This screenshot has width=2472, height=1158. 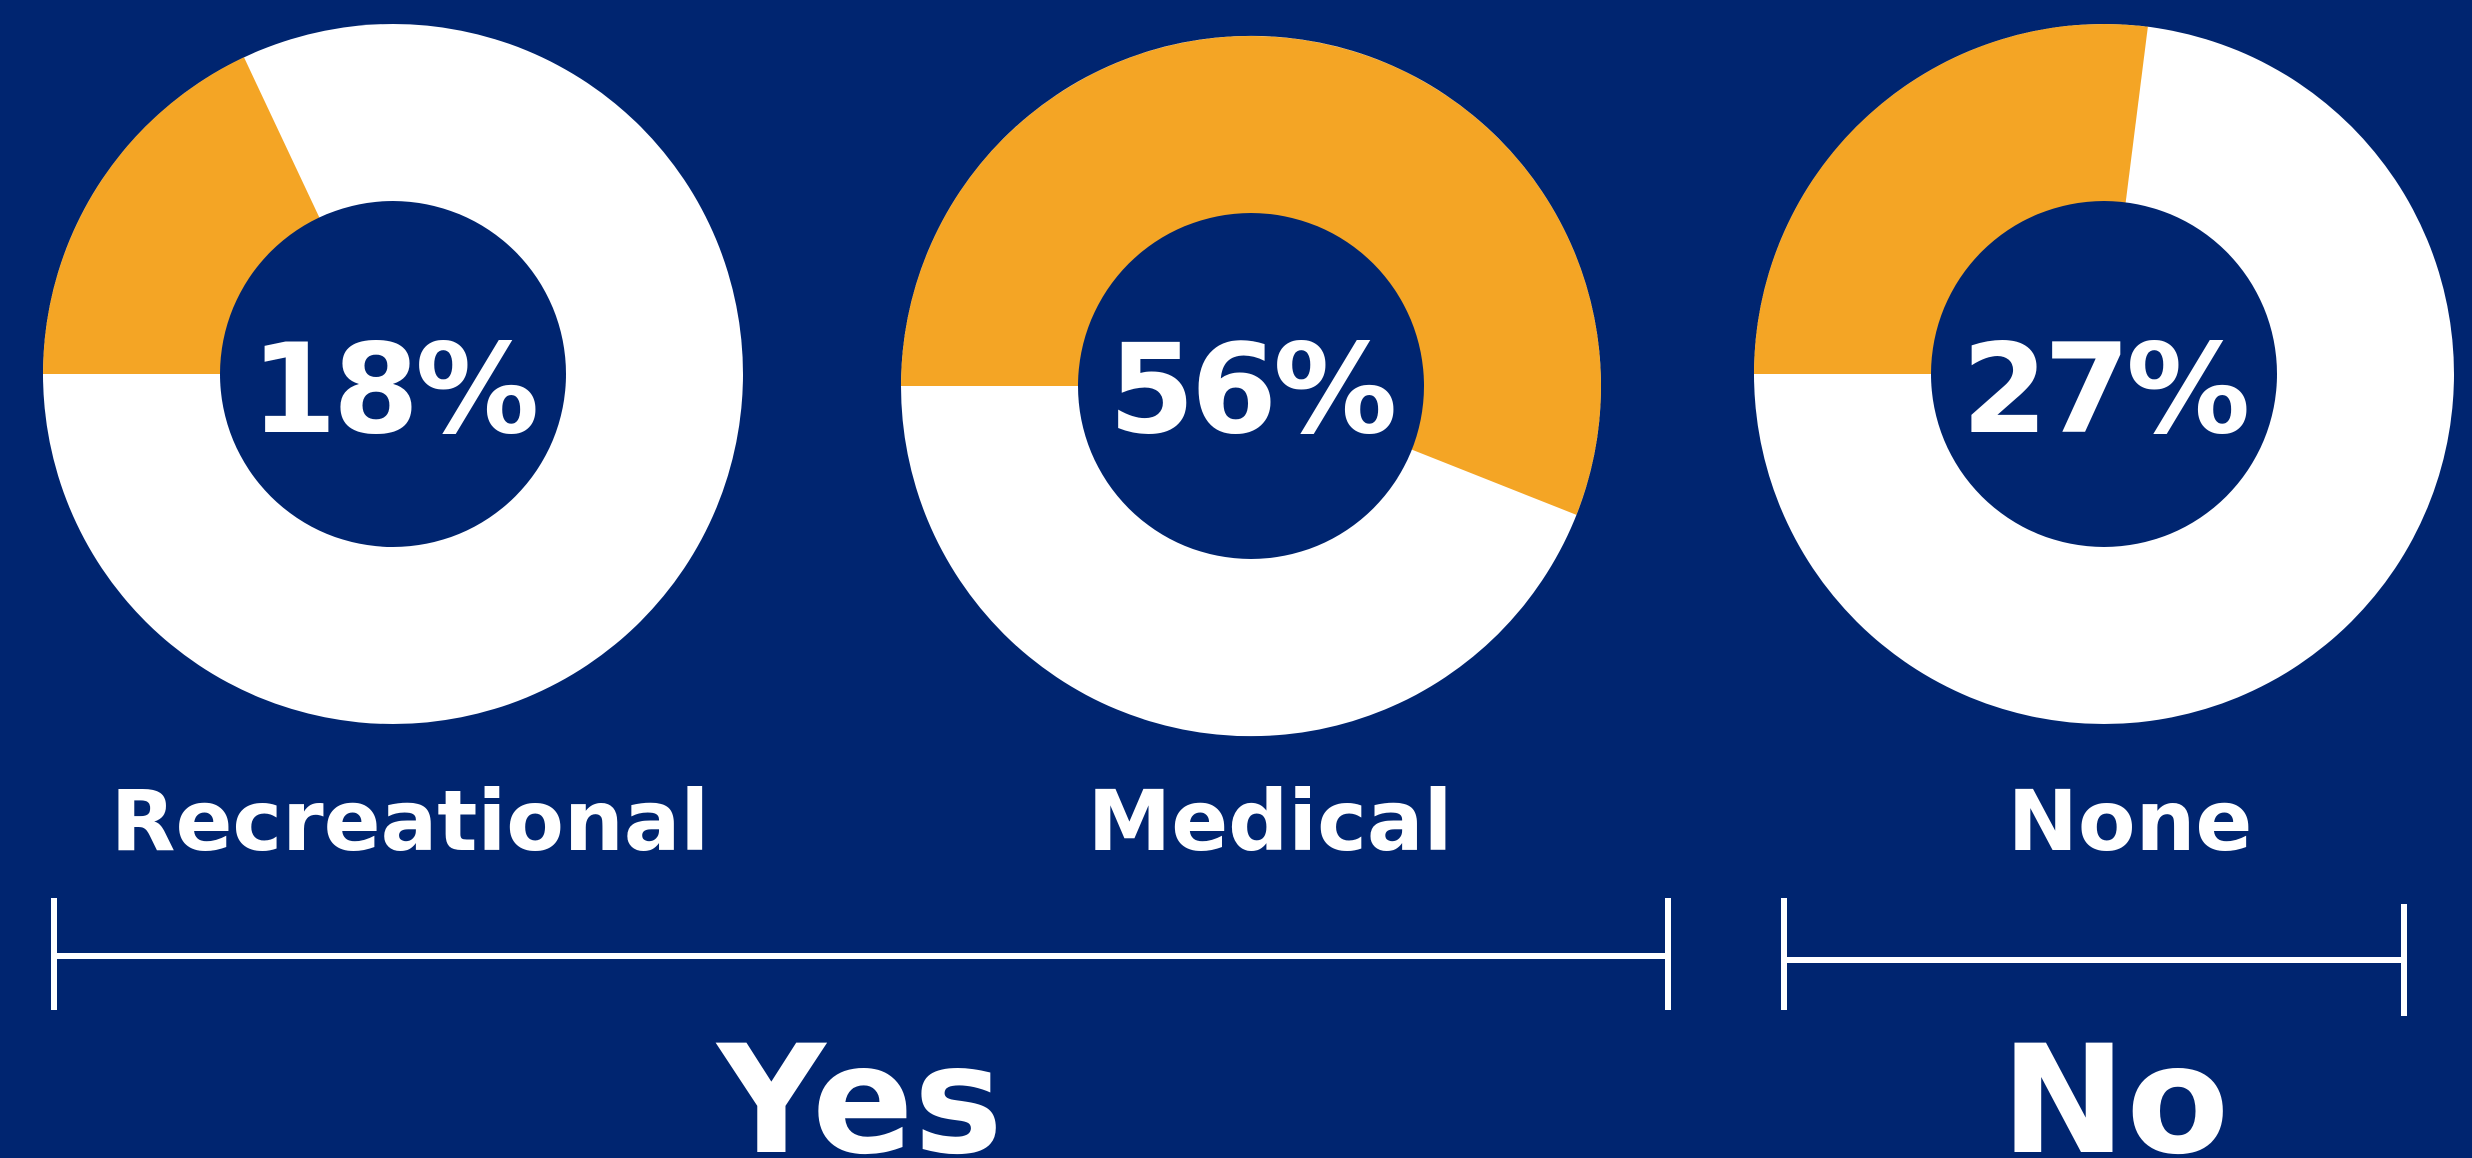 I want to click on recreational-percent-label: 18%, so click(x=394, y=390).